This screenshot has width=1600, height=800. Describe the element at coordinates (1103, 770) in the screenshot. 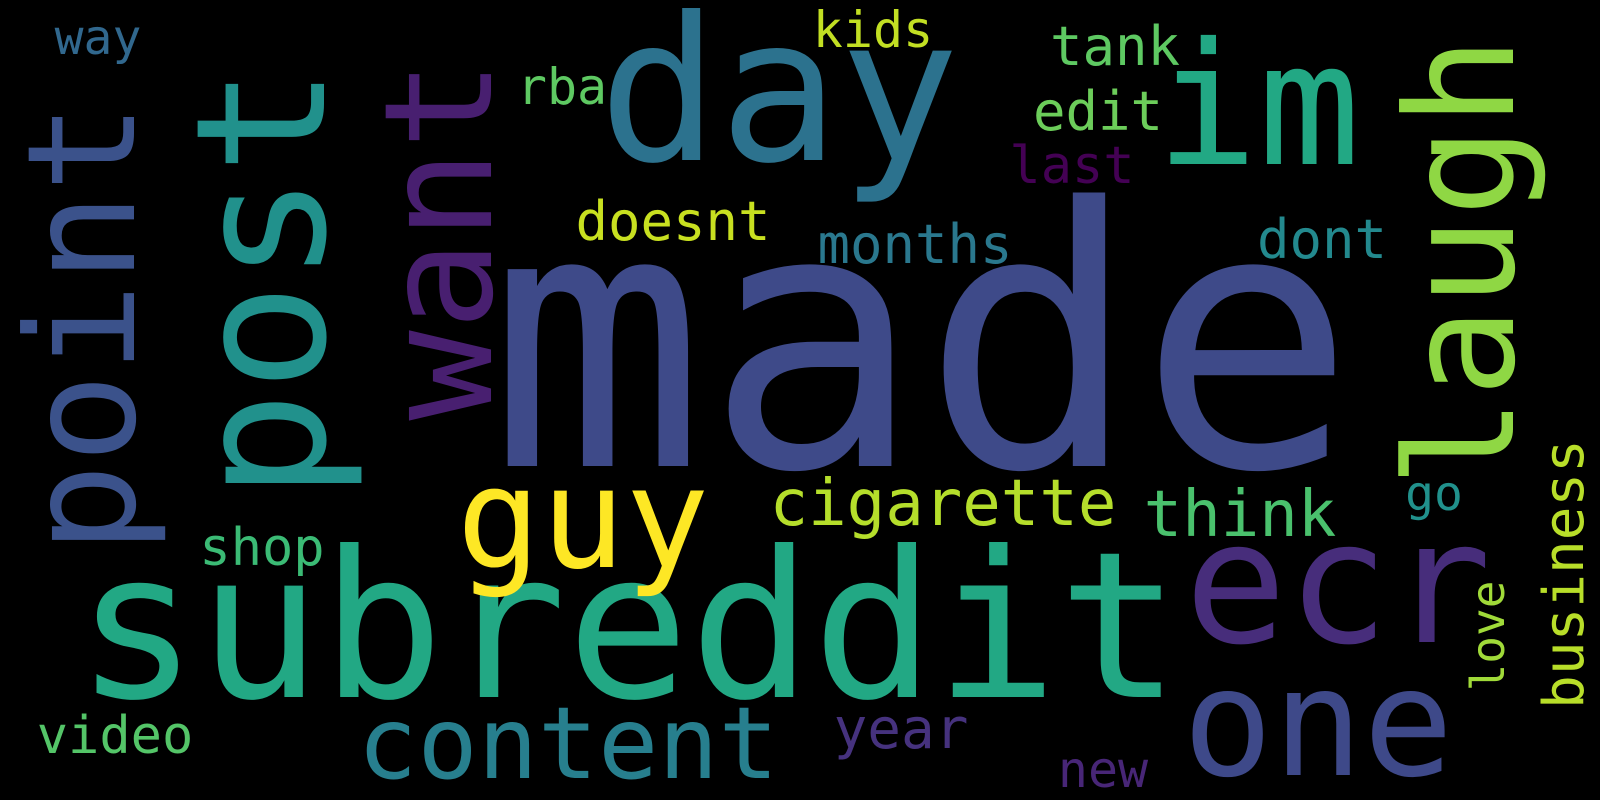

I see `word-new: new` at that location.